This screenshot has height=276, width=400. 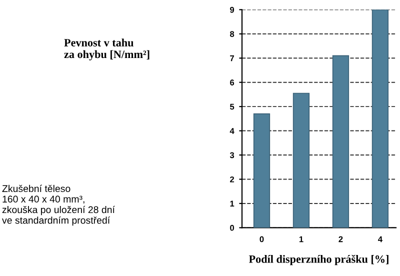 I want to click on y-tick-label: 7, so click(x=232, y=58).